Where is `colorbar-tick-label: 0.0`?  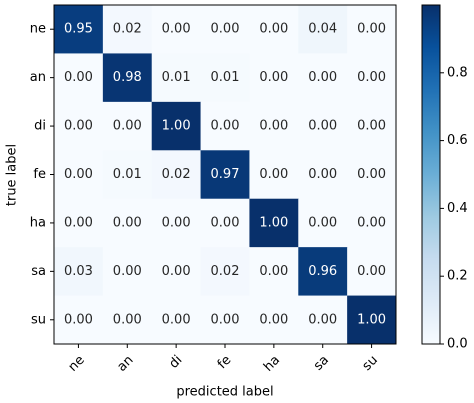 colorbar-tick-label: 0.0 is located at coordinates (457, 344).